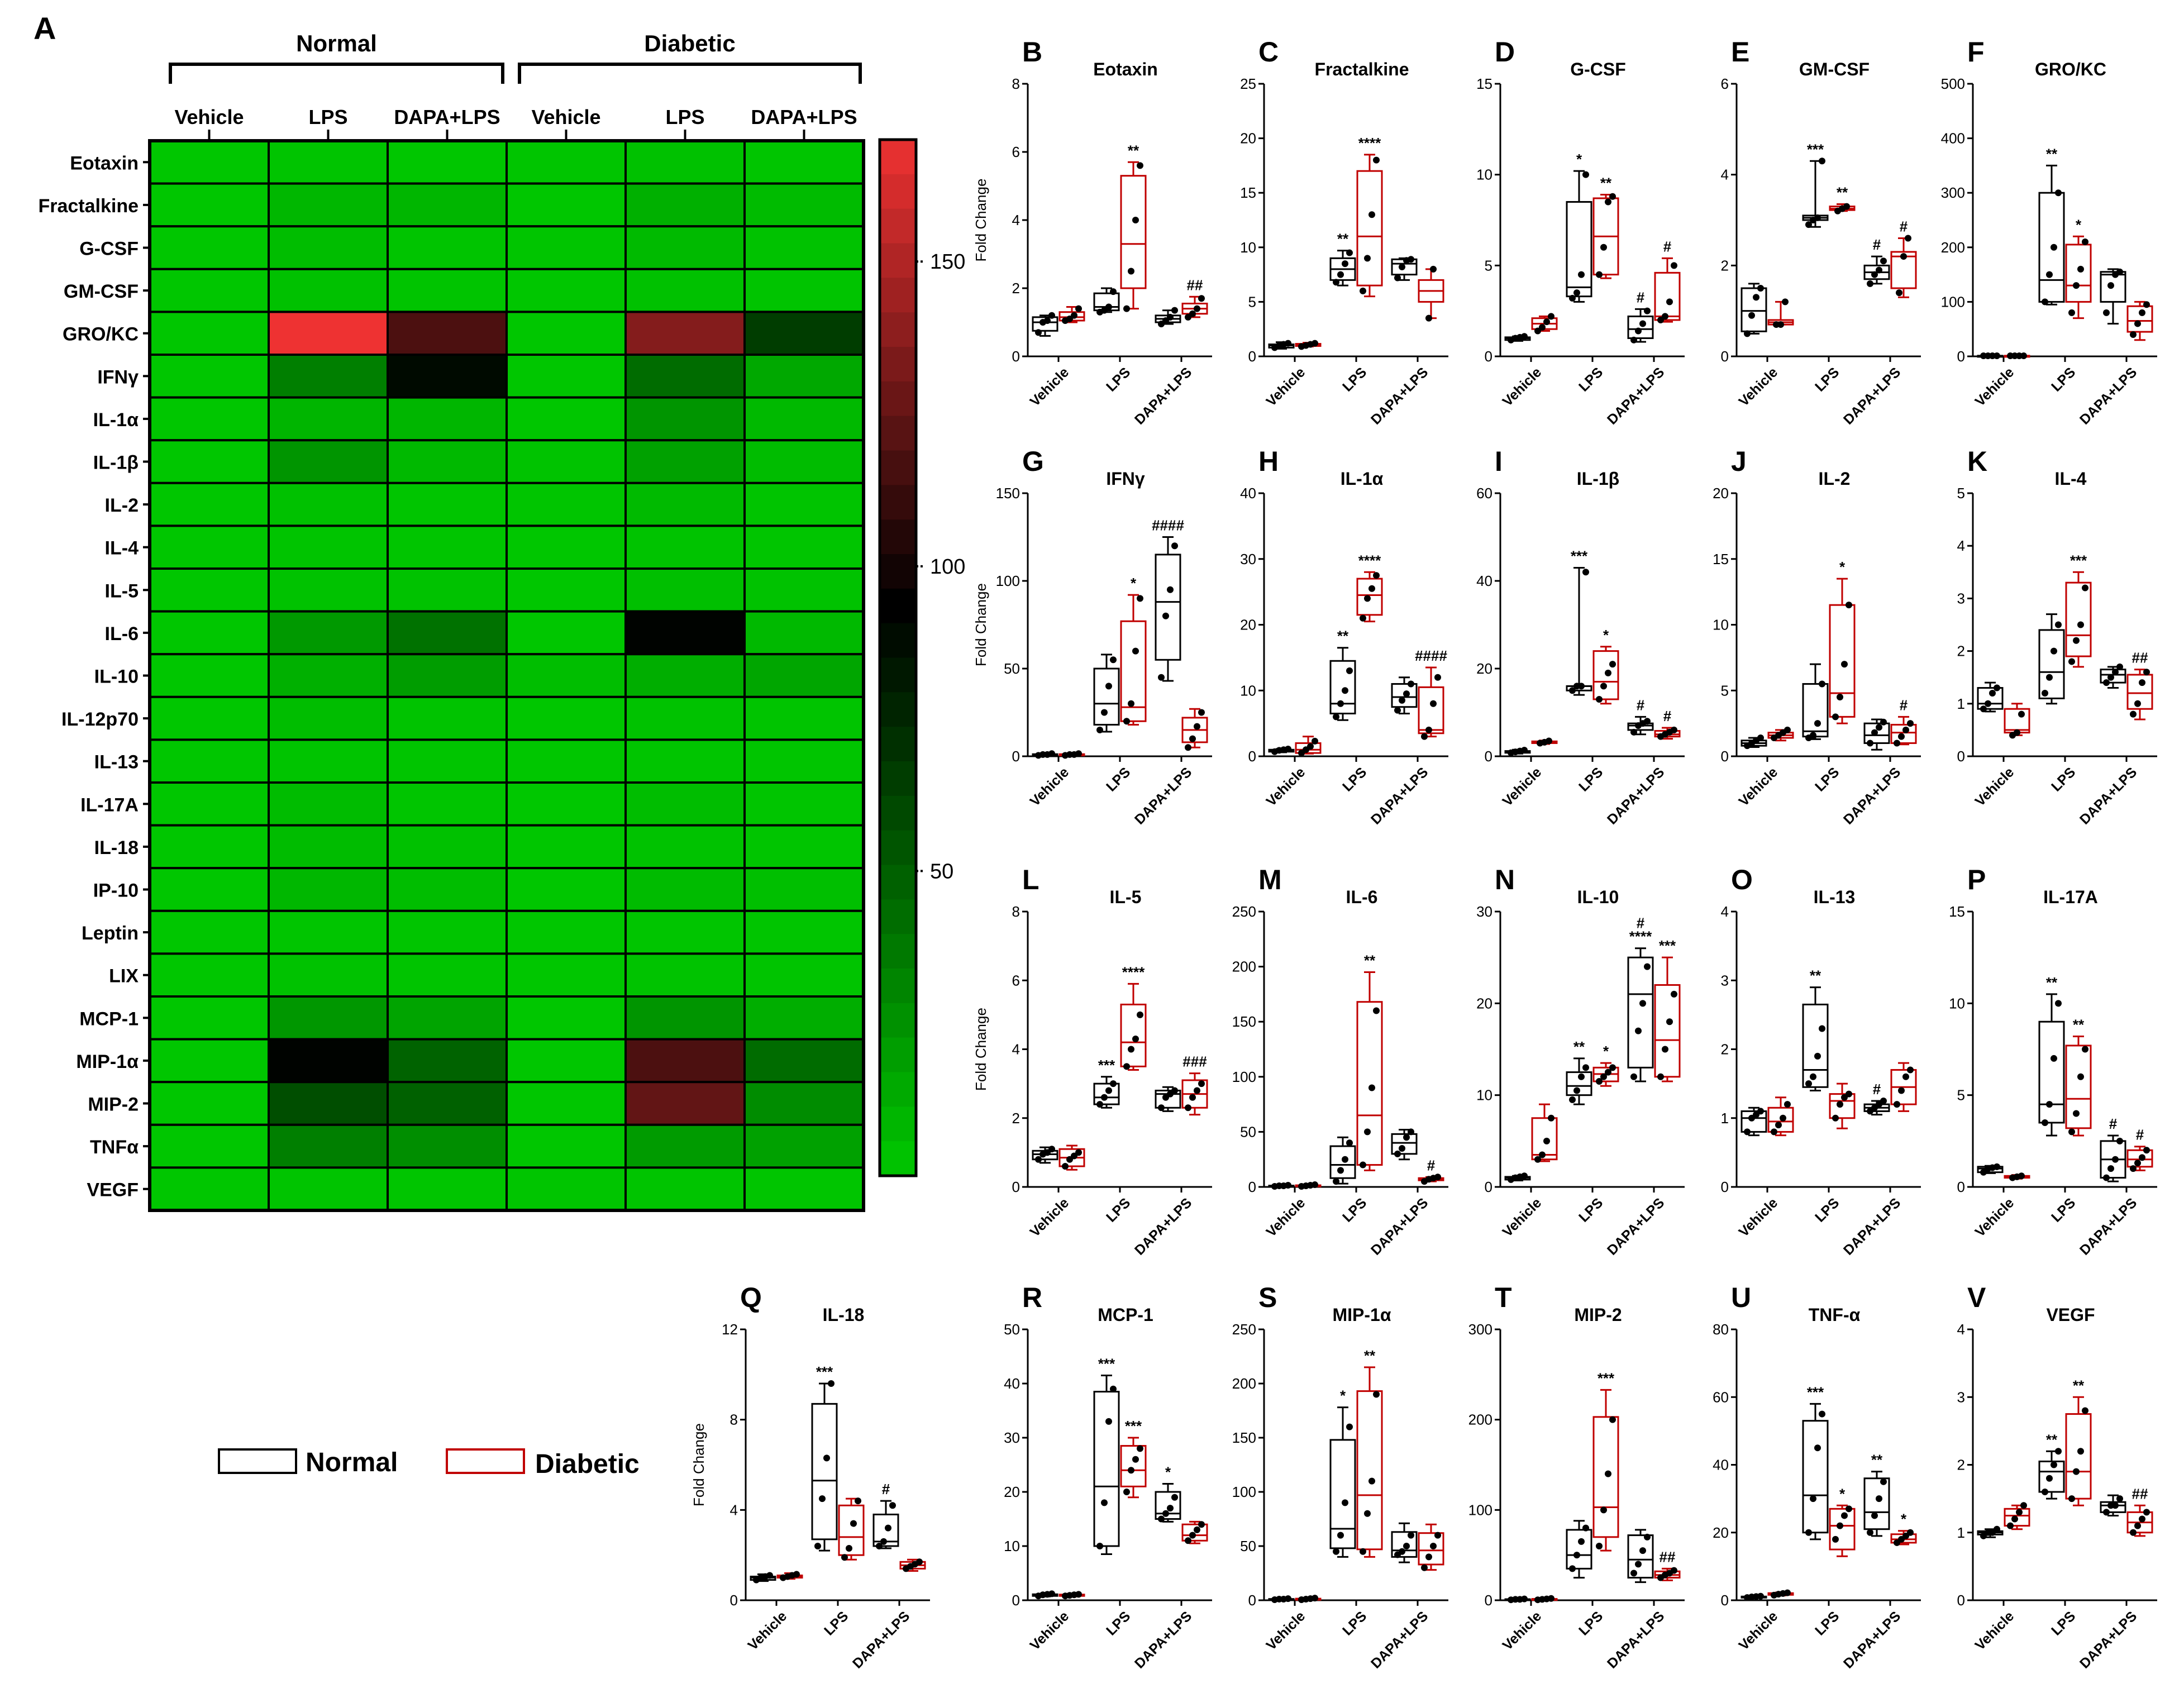 The image size is (2184, 1698). Describe the element at coordinates (116, 677) in the screenshot. I see `heatmap-row-label: IL-10` at that location.